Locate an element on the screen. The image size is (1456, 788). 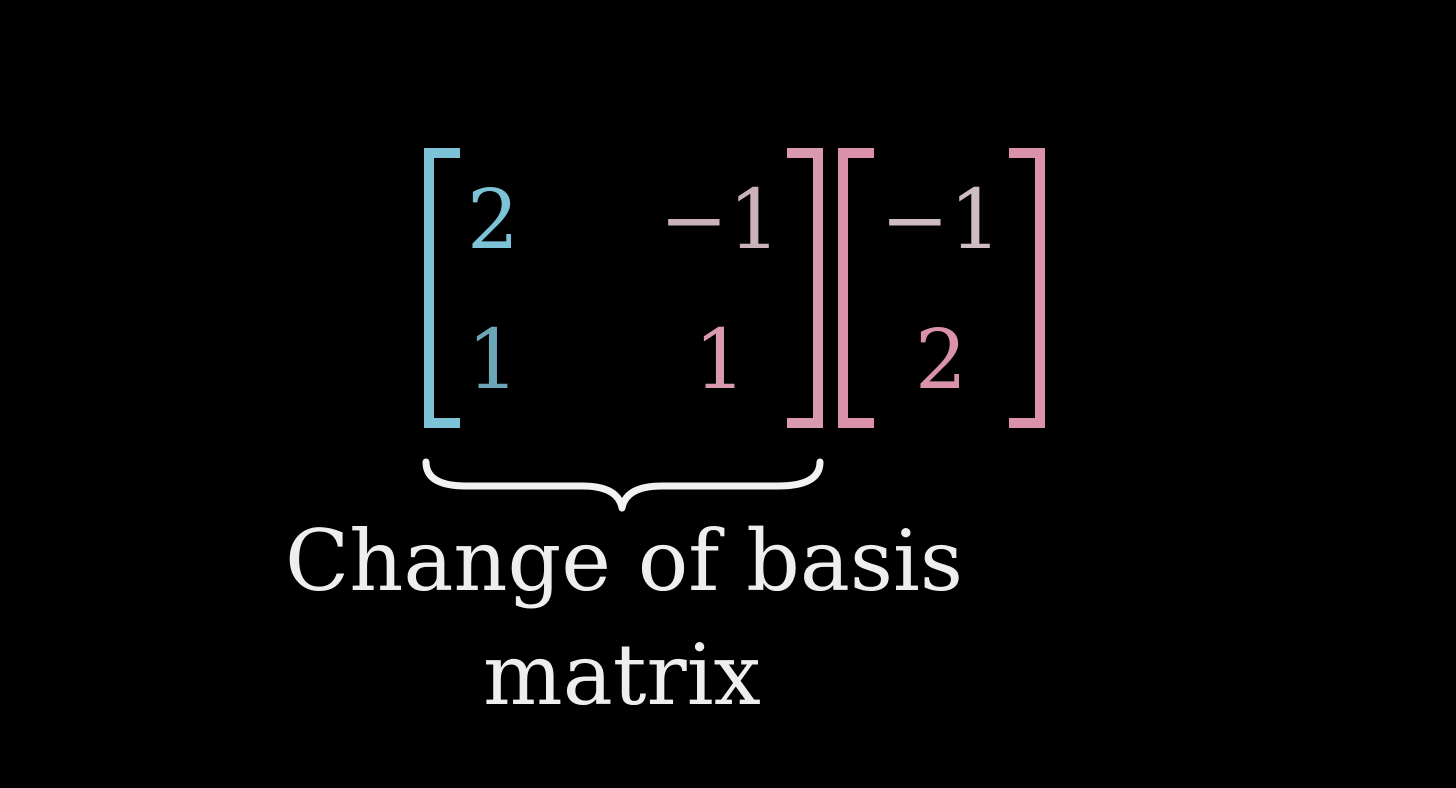
vector-left-bracket is located at coordinates (856, 288).